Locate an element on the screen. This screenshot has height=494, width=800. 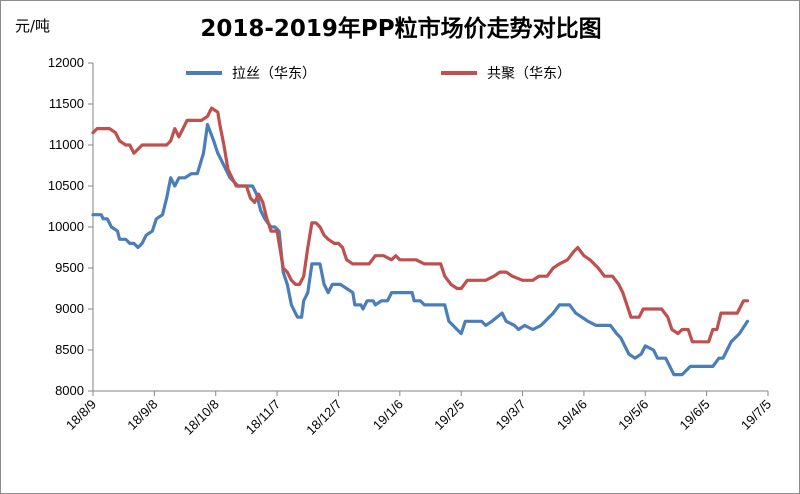
y-tick-label-9500: 9500 is located at coordinates (69, 267).